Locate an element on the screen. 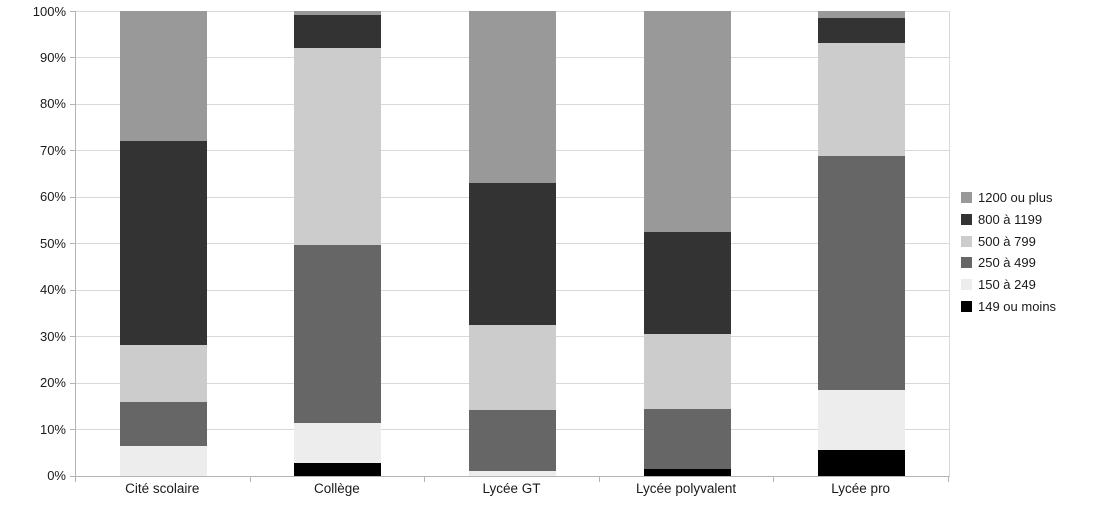 This screenshot has height=508, width=1101. y-tick-label: 20% is located at coordinates (52, 383).